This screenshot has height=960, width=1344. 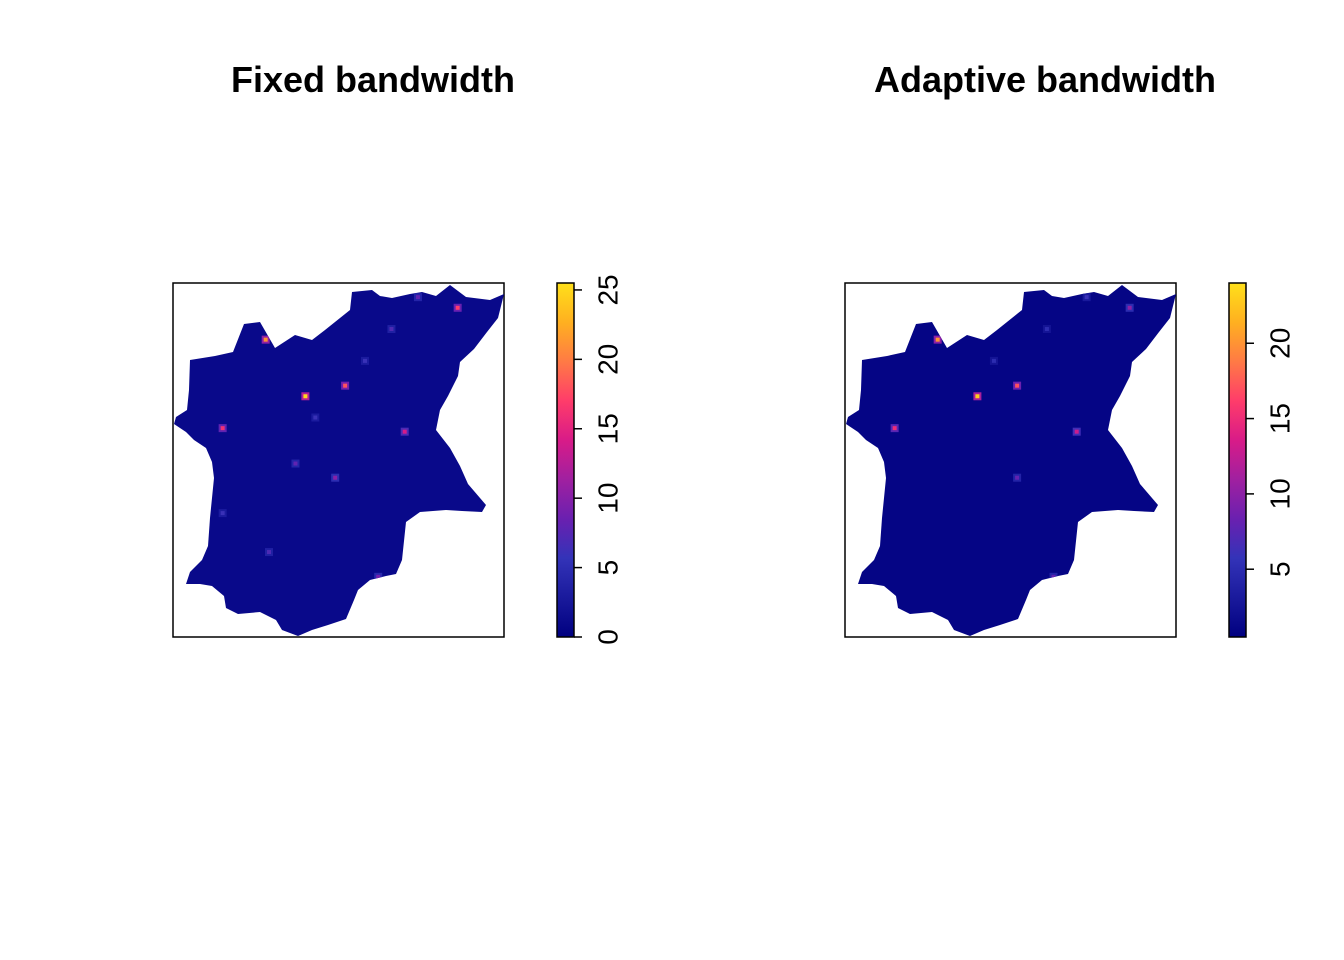 I want to click on colorbar-axis: 5 10 15 20, so click(x=1270, y=452).